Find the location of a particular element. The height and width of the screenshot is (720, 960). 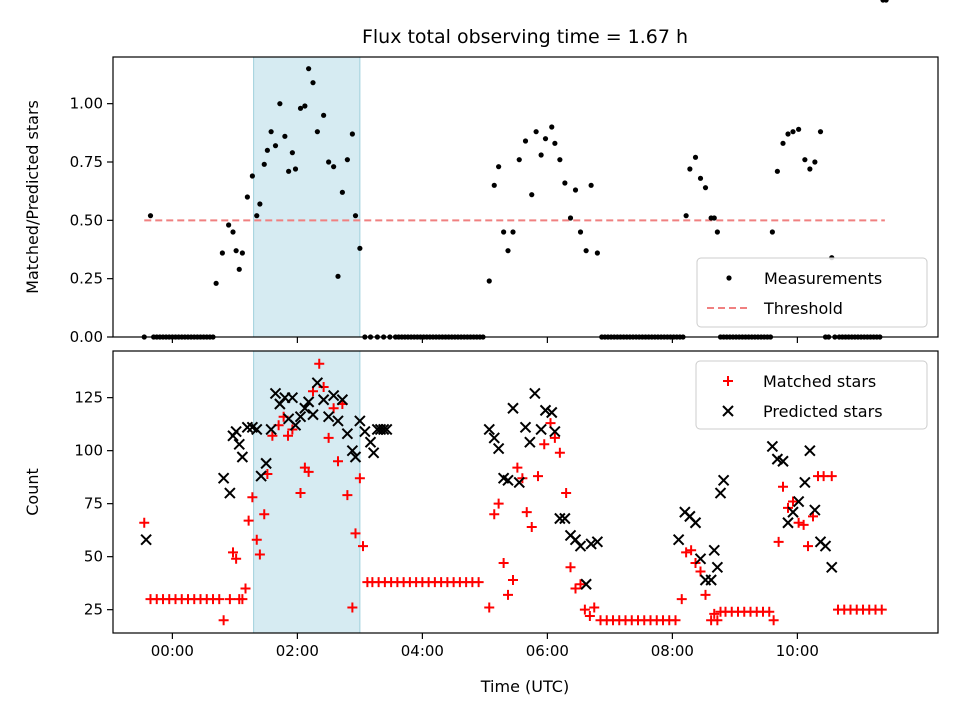

y-tick-label: 0.25 is located at coordinates (86, 279).